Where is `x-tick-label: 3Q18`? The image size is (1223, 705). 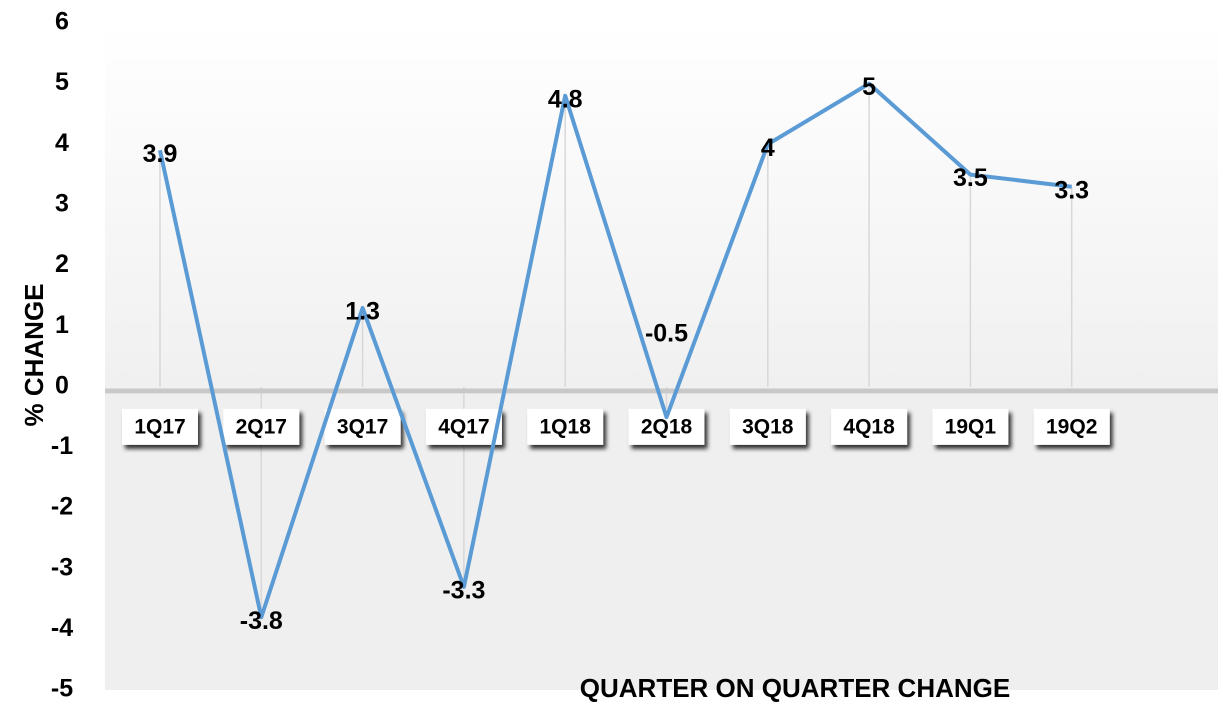 x-tick-label: 3Q18 is located at coordinates (768, 426).